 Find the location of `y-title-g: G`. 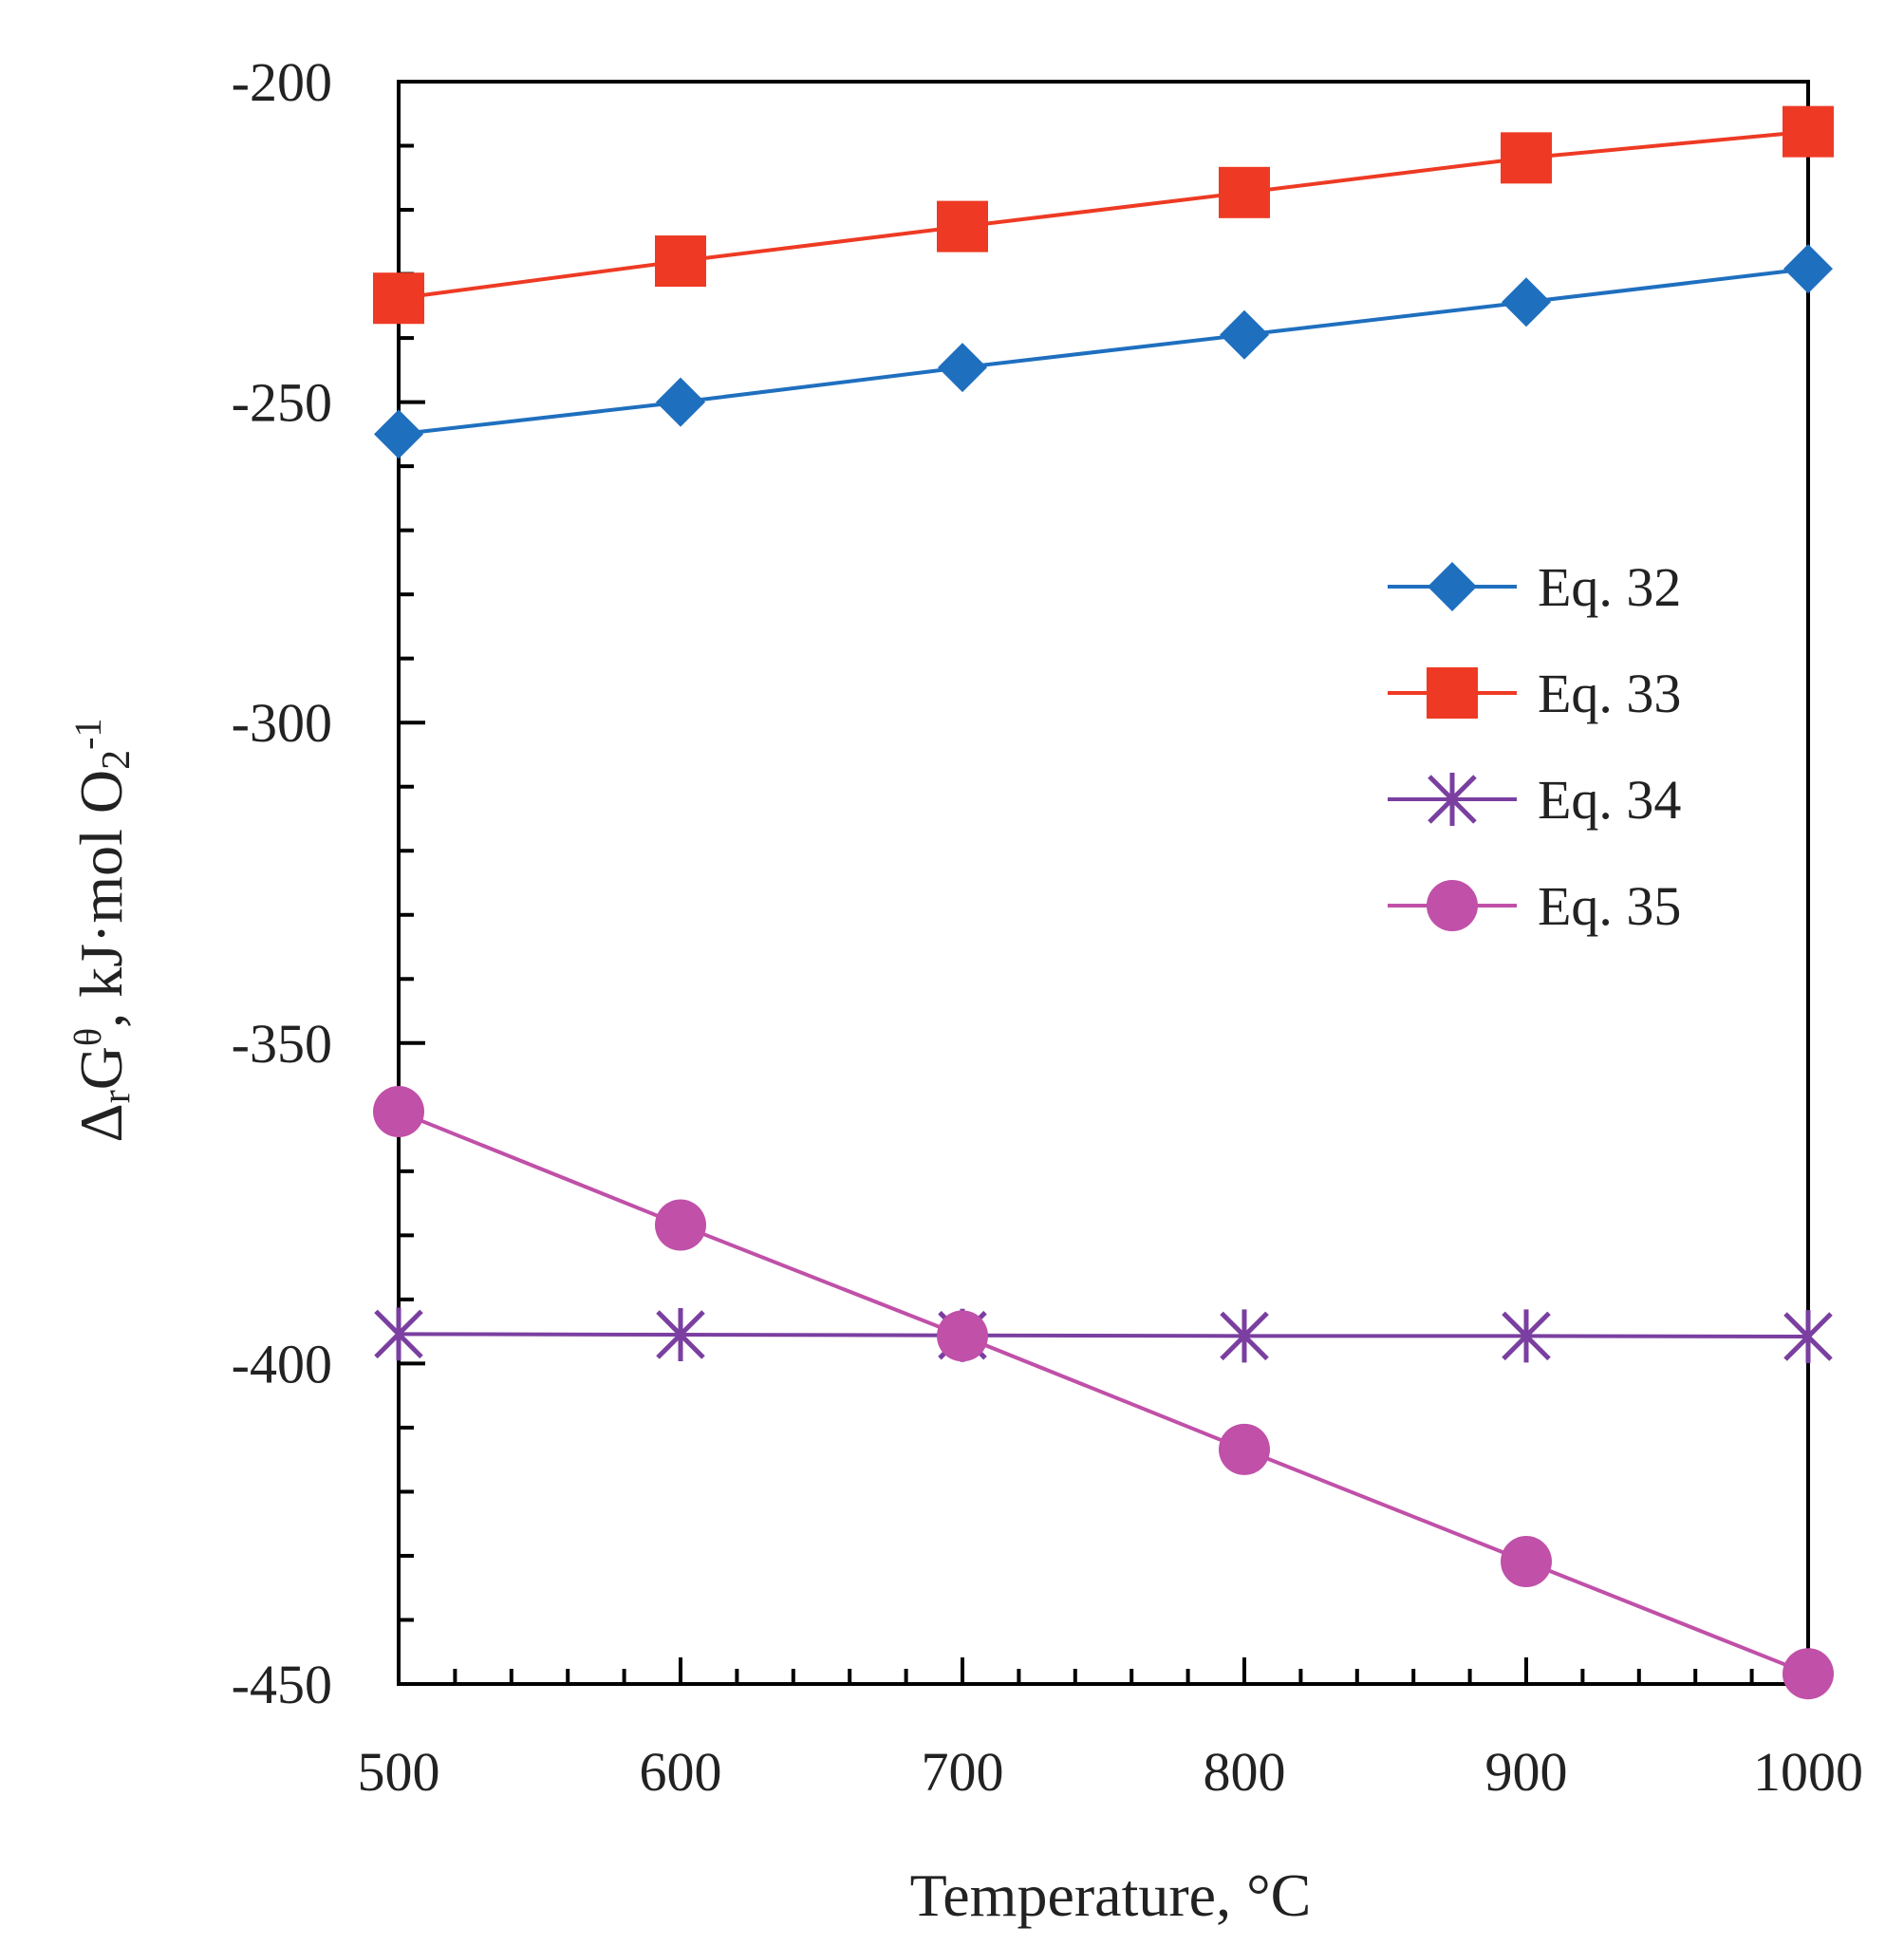

y-title-g: G is located at coordinates (101, 1068).